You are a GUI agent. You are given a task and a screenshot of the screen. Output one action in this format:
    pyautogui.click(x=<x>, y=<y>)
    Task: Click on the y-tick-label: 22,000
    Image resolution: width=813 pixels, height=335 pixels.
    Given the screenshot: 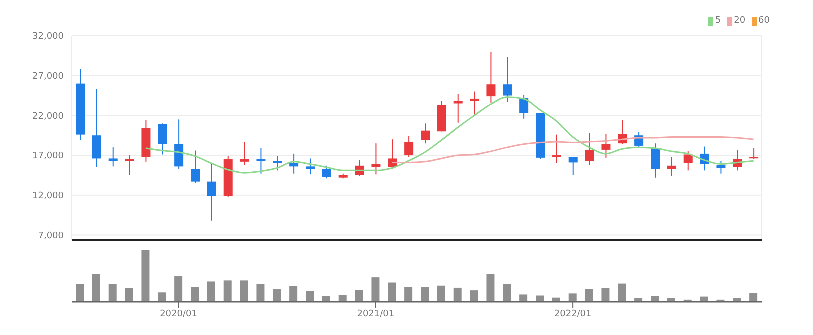 What is the action you would take?
    pyautogui.click(x=48, y=117)
    